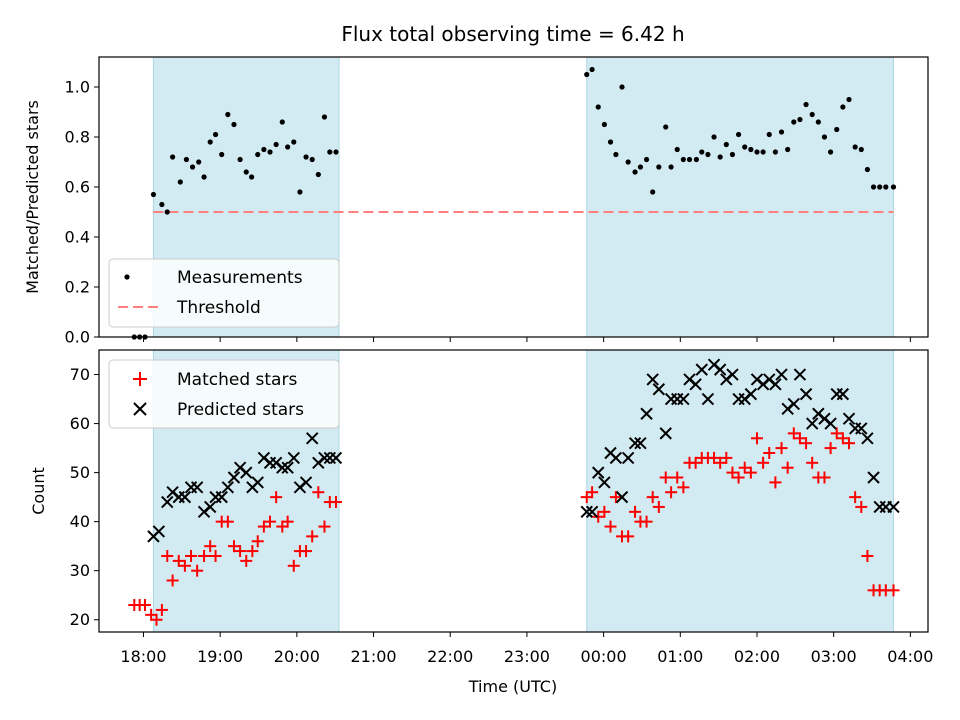  What do you see at coordinates (77, 87) in the screenshot?
I see `top-ytick-label: 1.0` at bounding box center [77, 87].